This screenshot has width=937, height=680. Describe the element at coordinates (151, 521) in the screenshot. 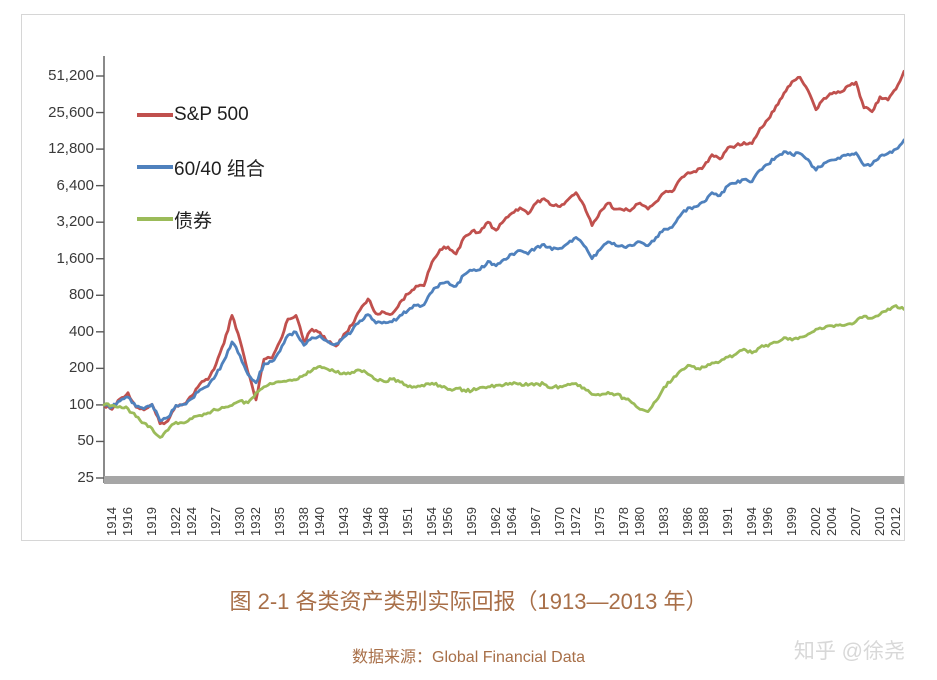

I see `x-tick-label: 1919` at that location.